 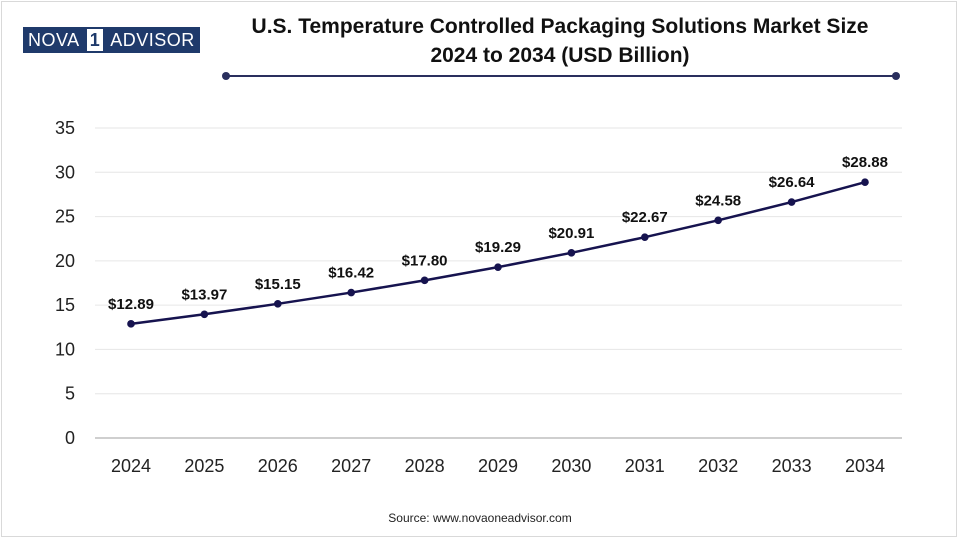 I want to click on chart-title-line-2: 2024 to 2034 (USD Billion), so click(x=560, y=55).